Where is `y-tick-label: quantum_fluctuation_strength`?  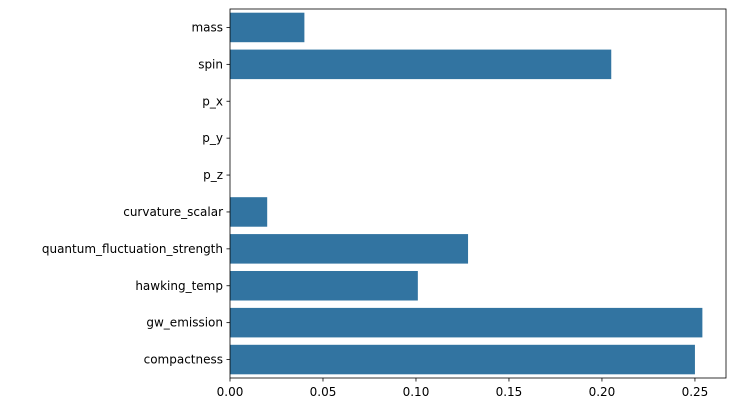 y-tick-label: quantum_fluctuation_strength is located at coordinates (132, 249).